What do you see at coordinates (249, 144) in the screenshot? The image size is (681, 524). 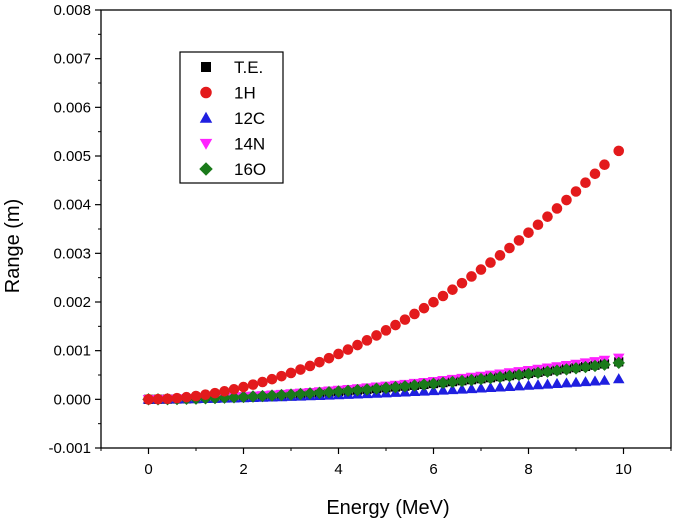 I see `legend-label: 14N` at bounding box center [249, 144].